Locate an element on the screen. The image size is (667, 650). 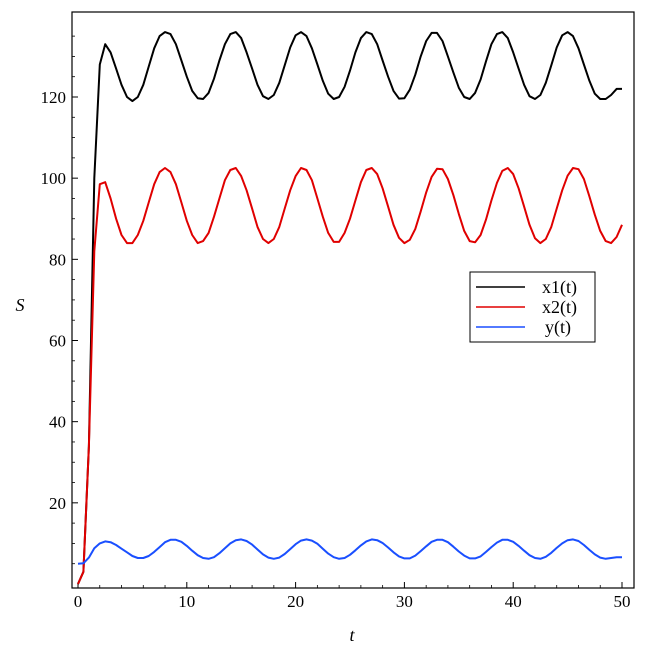
x-tick-label: 40 is located at coordinates (513, 601).